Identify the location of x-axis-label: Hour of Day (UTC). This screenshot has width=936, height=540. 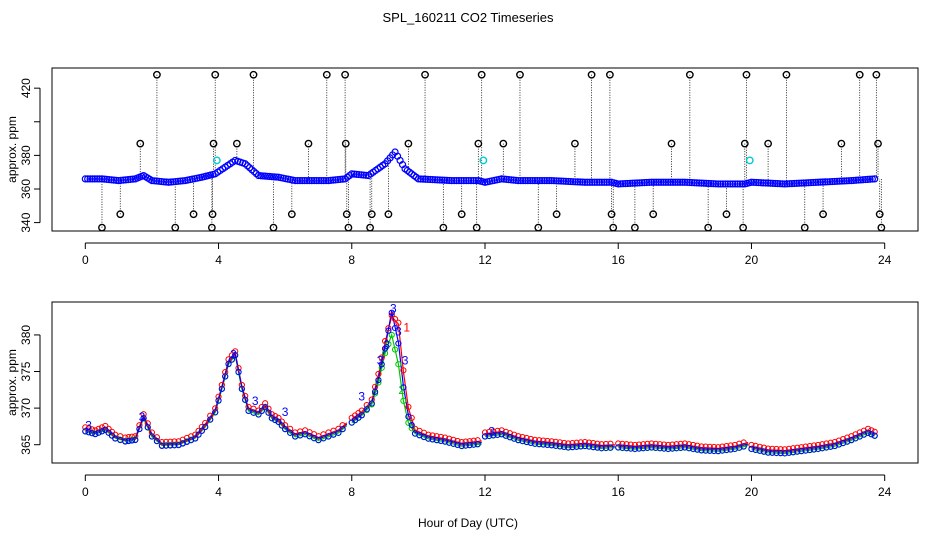
(468, 523).